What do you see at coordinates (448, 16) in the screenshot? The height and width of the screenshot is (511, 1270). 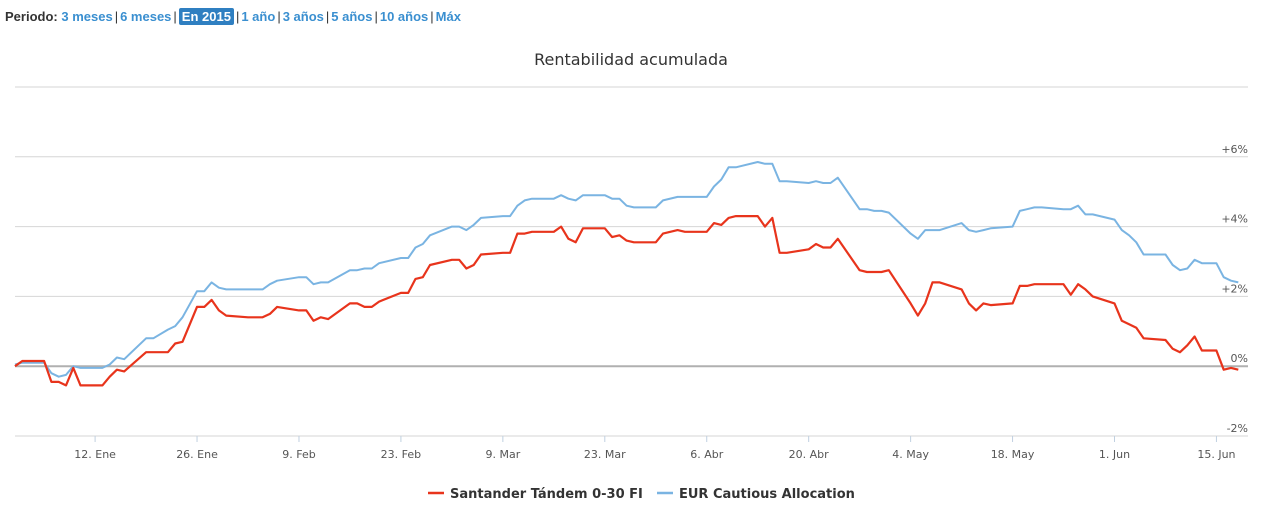 I see `period-option-máx: Máx` at bounding box center [448, 16].